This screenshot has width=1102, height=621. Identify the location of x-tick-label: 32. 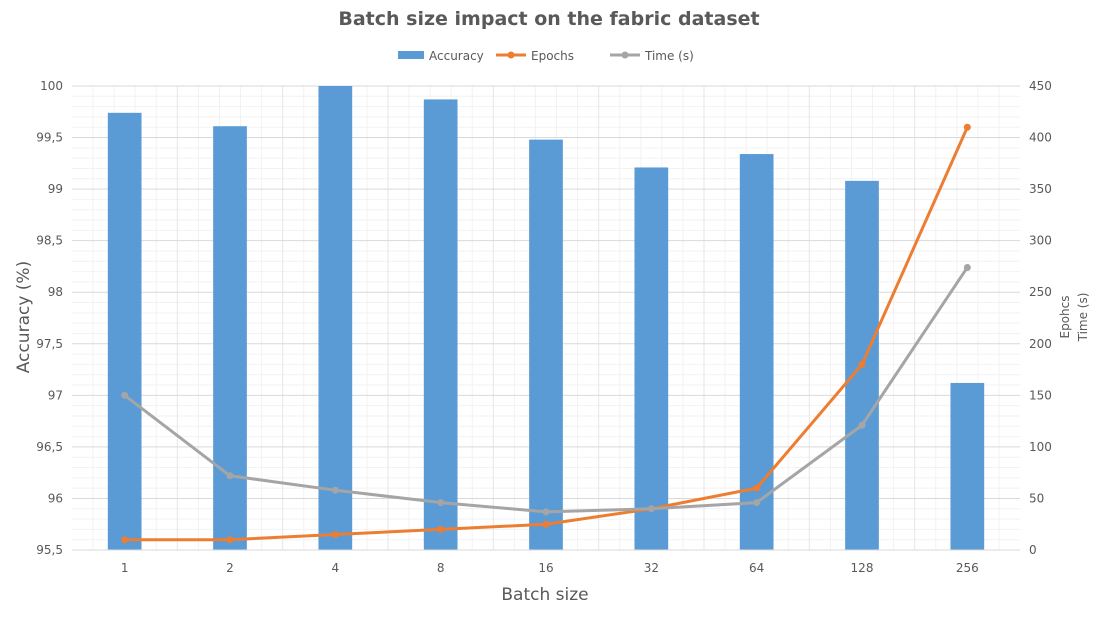
(651, 568).